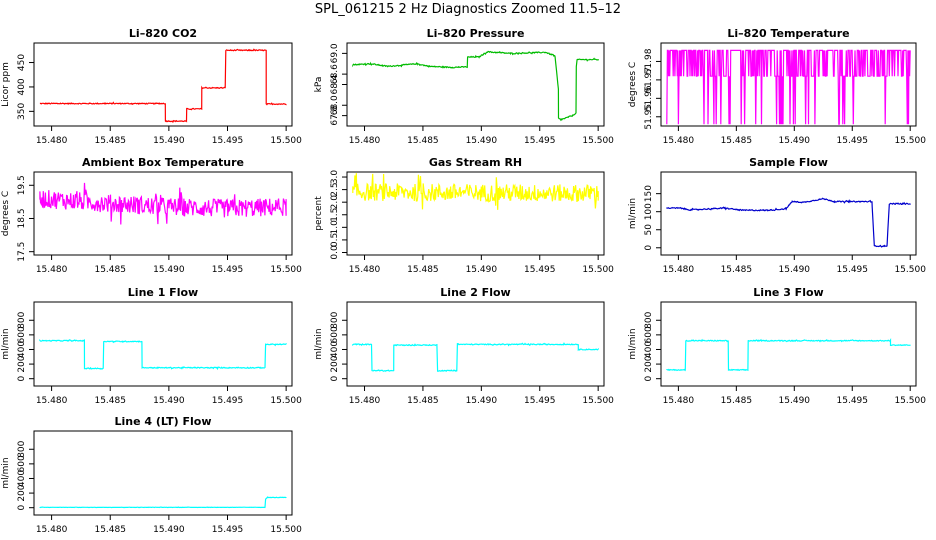 The width and height of the screenshot is (936, 540). Describe the element at coordinates (649, 98) in the screenshot. I see `y-tick-label: 51.96` at that location.